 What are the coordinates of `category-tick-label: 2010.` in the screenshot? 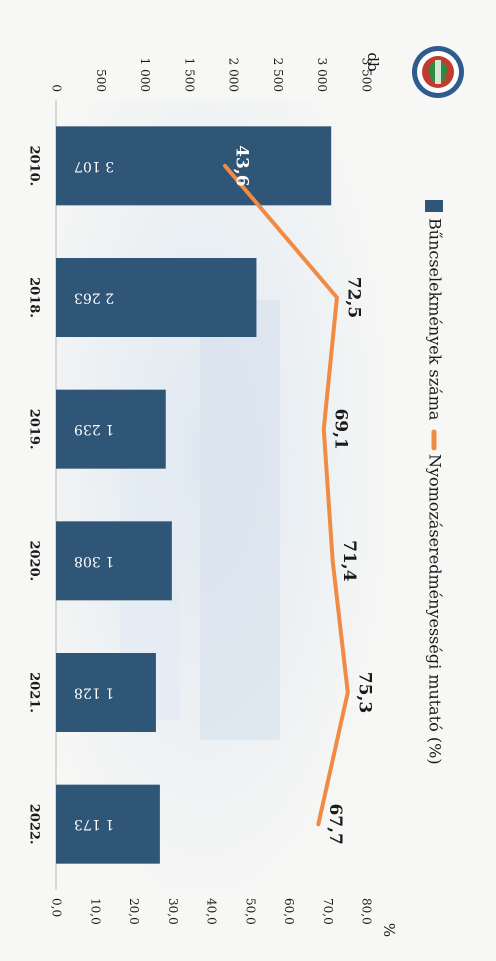 It's located at (34, 165).